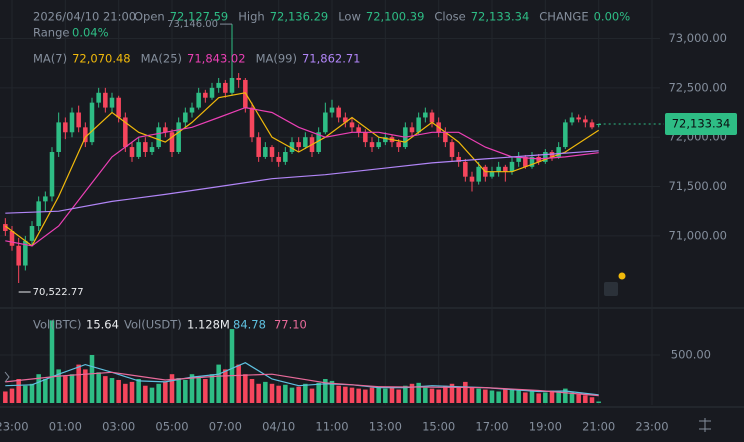  Describe the element at coordinates (612, 17) in the screenshot. I see `header-field-value: 0.00%` at that location.